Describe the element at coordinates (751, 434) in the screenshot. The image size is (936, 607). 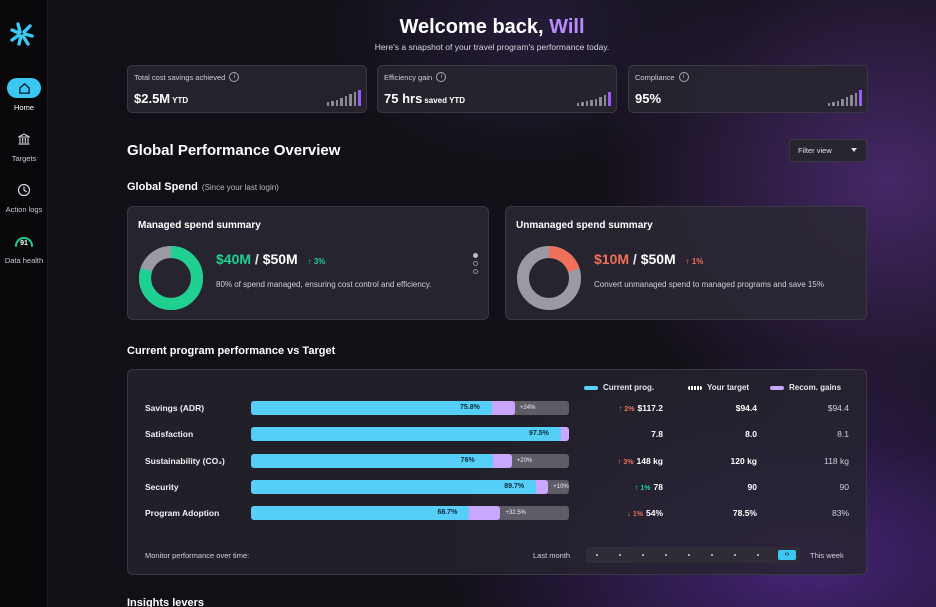
I see `target-value: 8.0` at that location.